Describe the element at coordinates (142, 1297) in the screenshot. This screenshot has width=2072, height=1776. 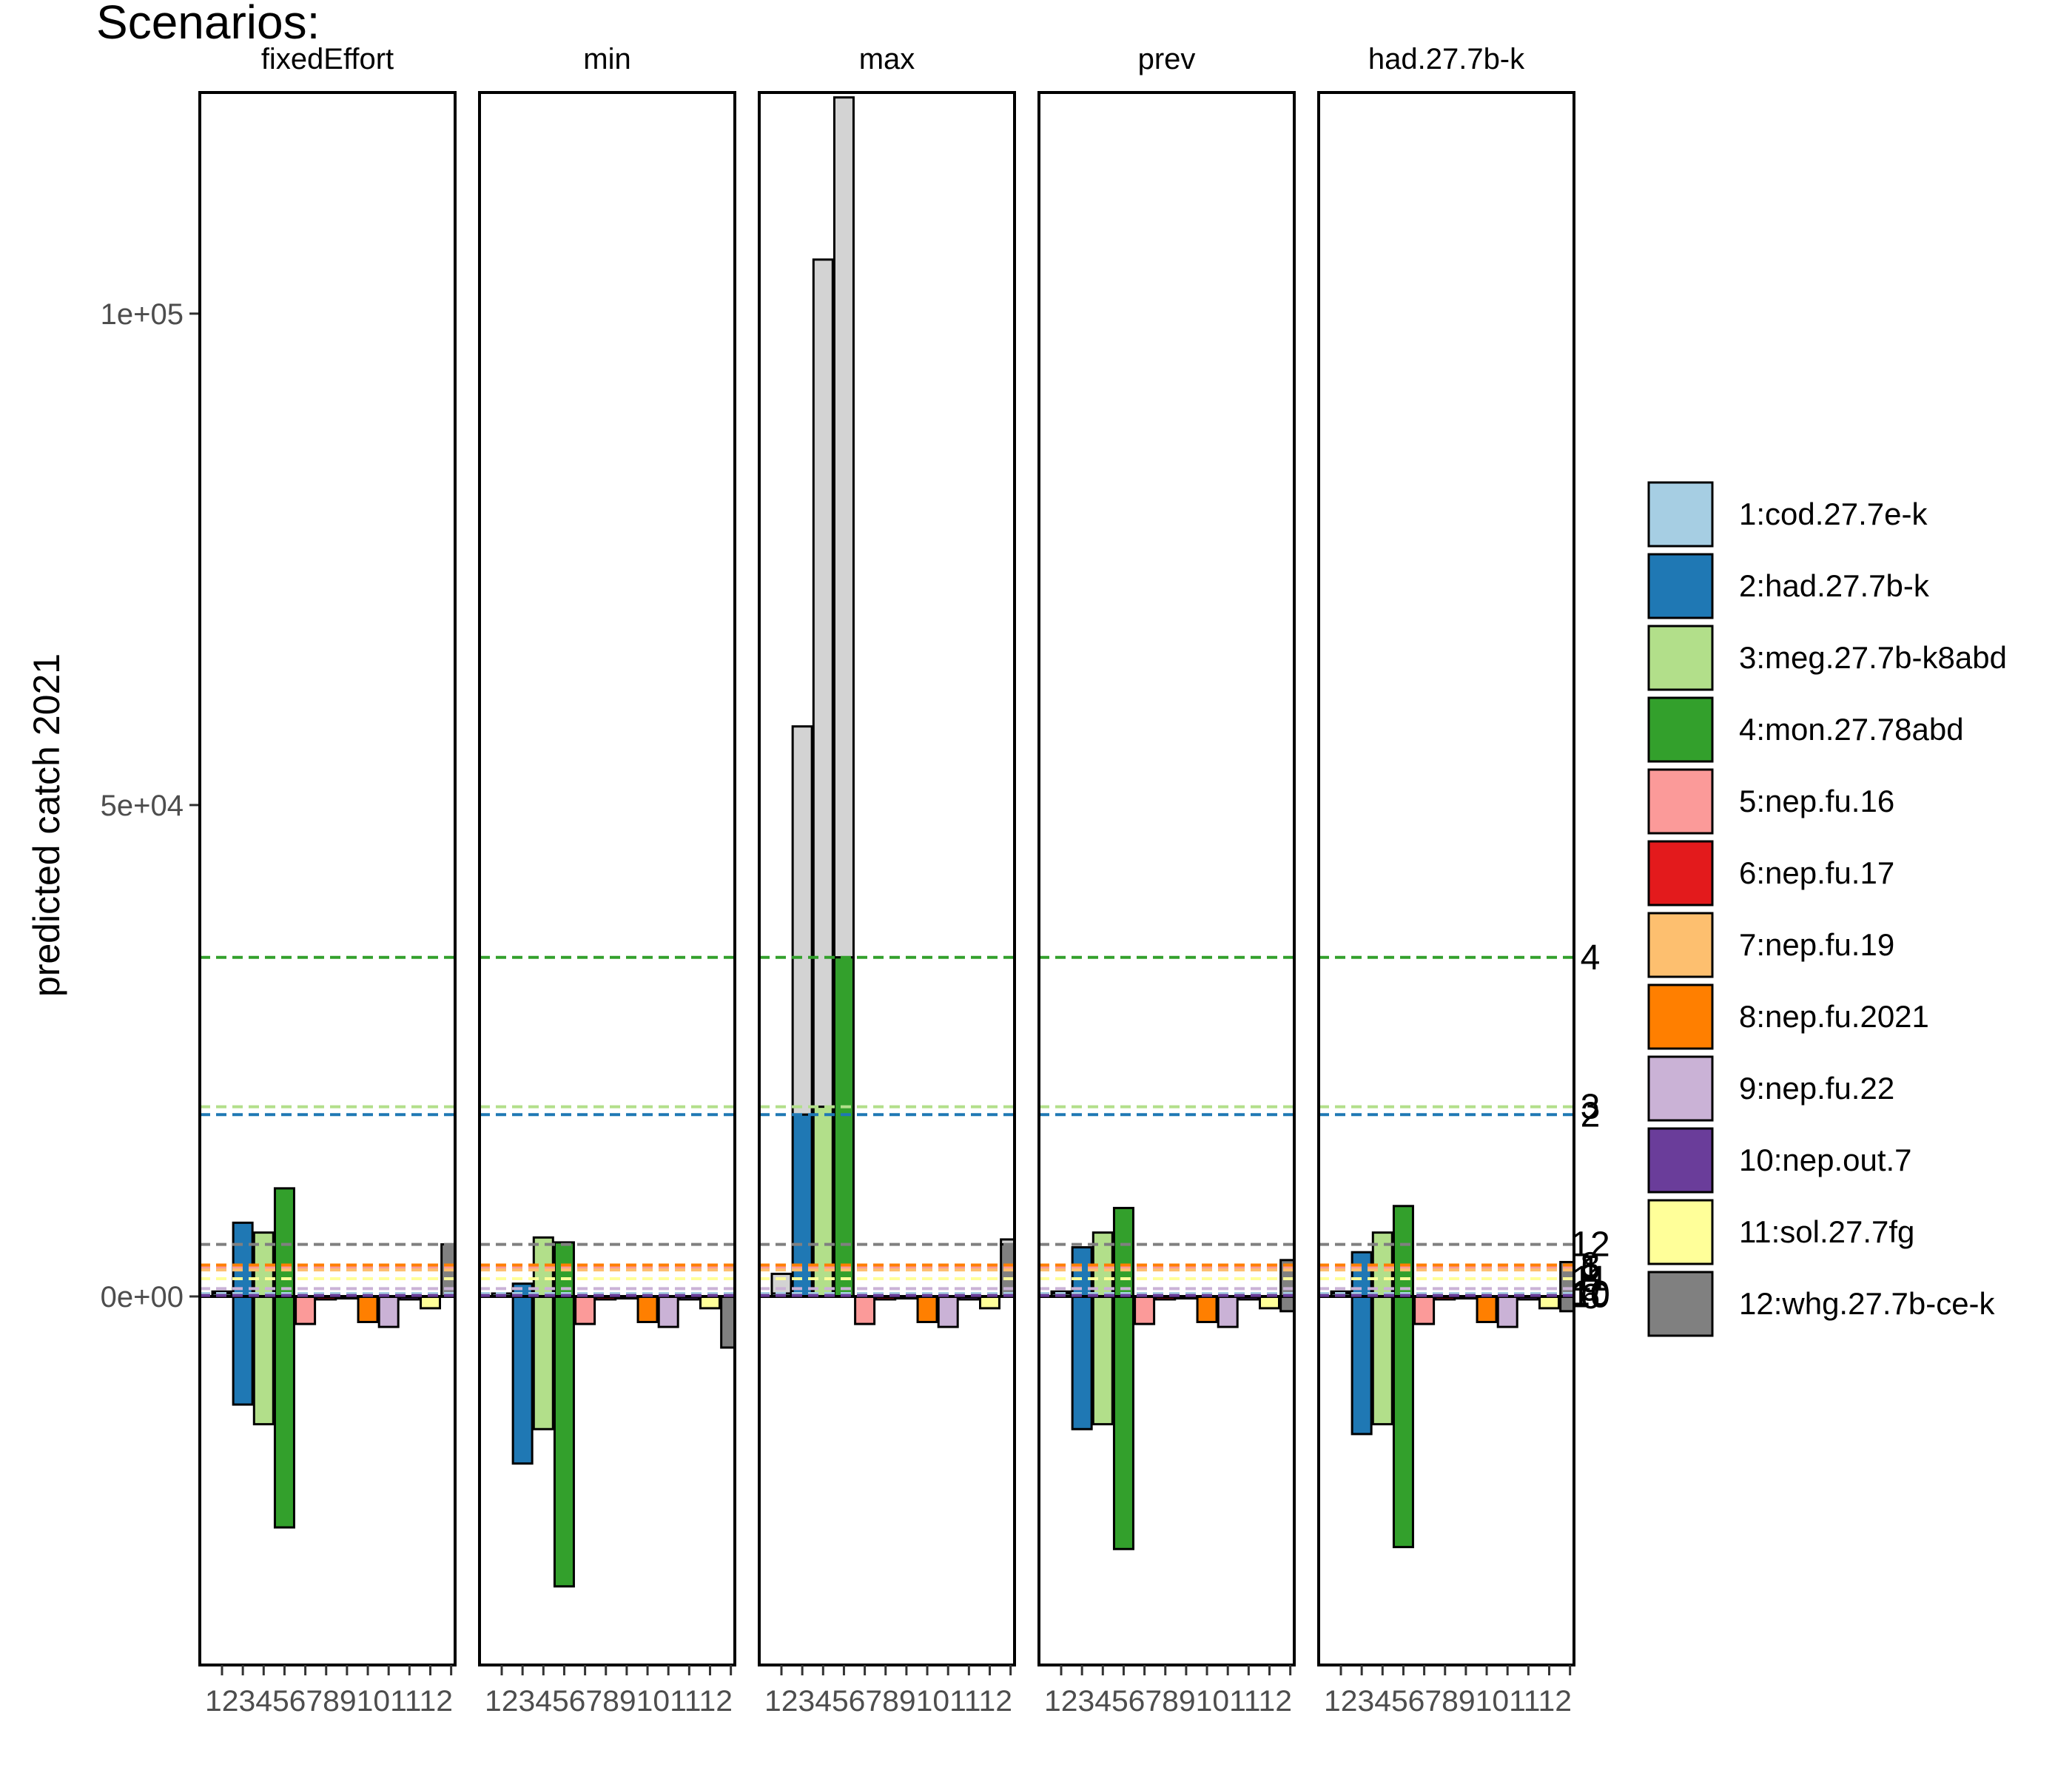
I see `y-tick-label: 0e+00` at that location.